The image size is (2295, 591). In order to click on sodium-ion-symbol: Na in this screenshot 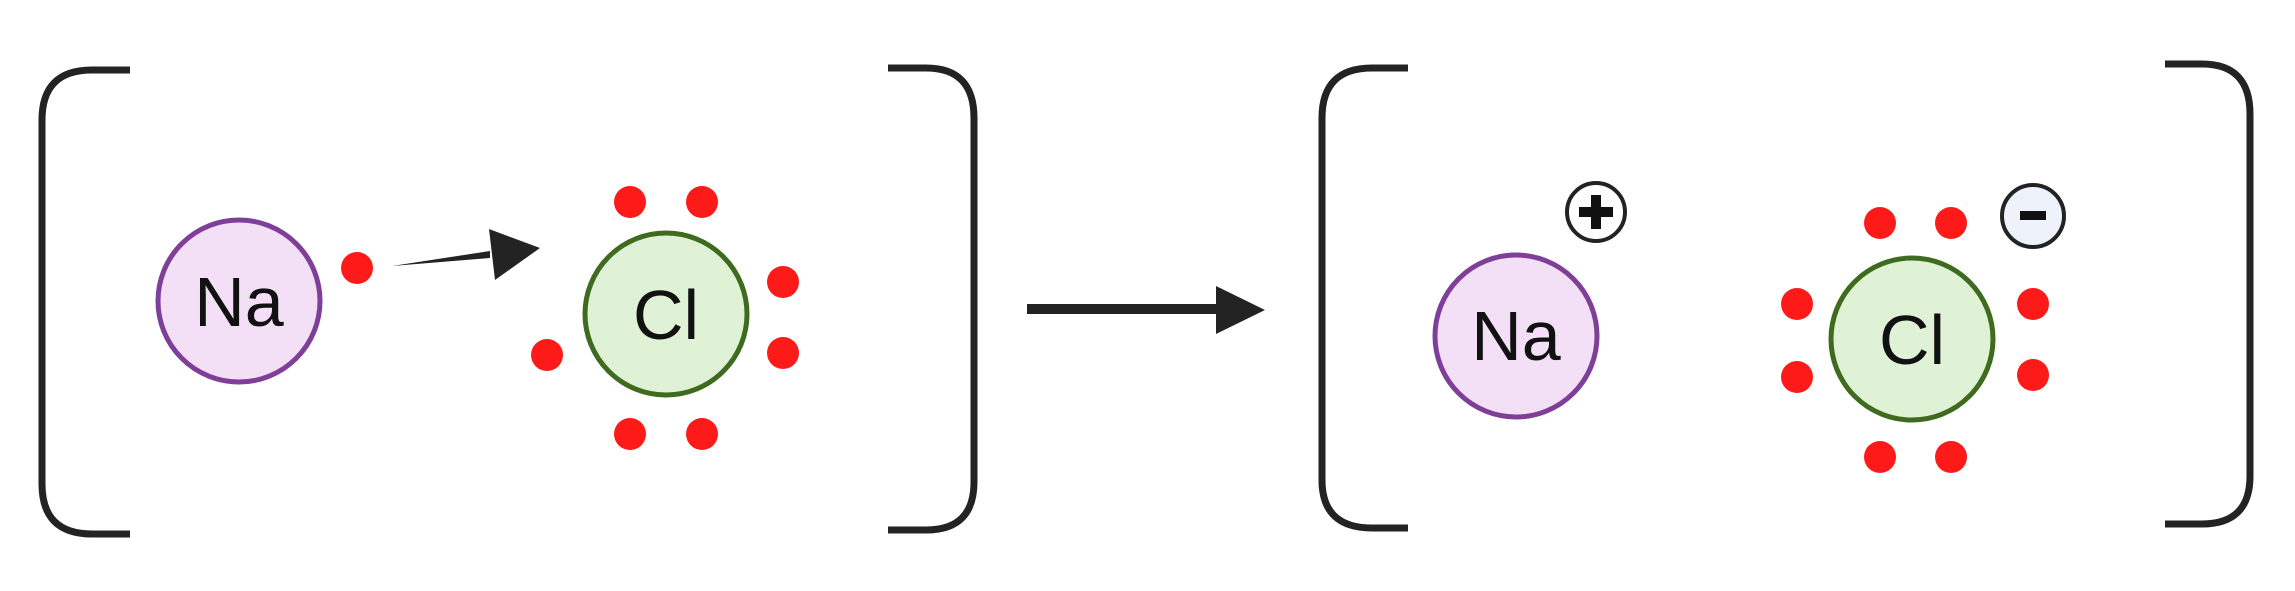, I will do `click(1516, 336)`.